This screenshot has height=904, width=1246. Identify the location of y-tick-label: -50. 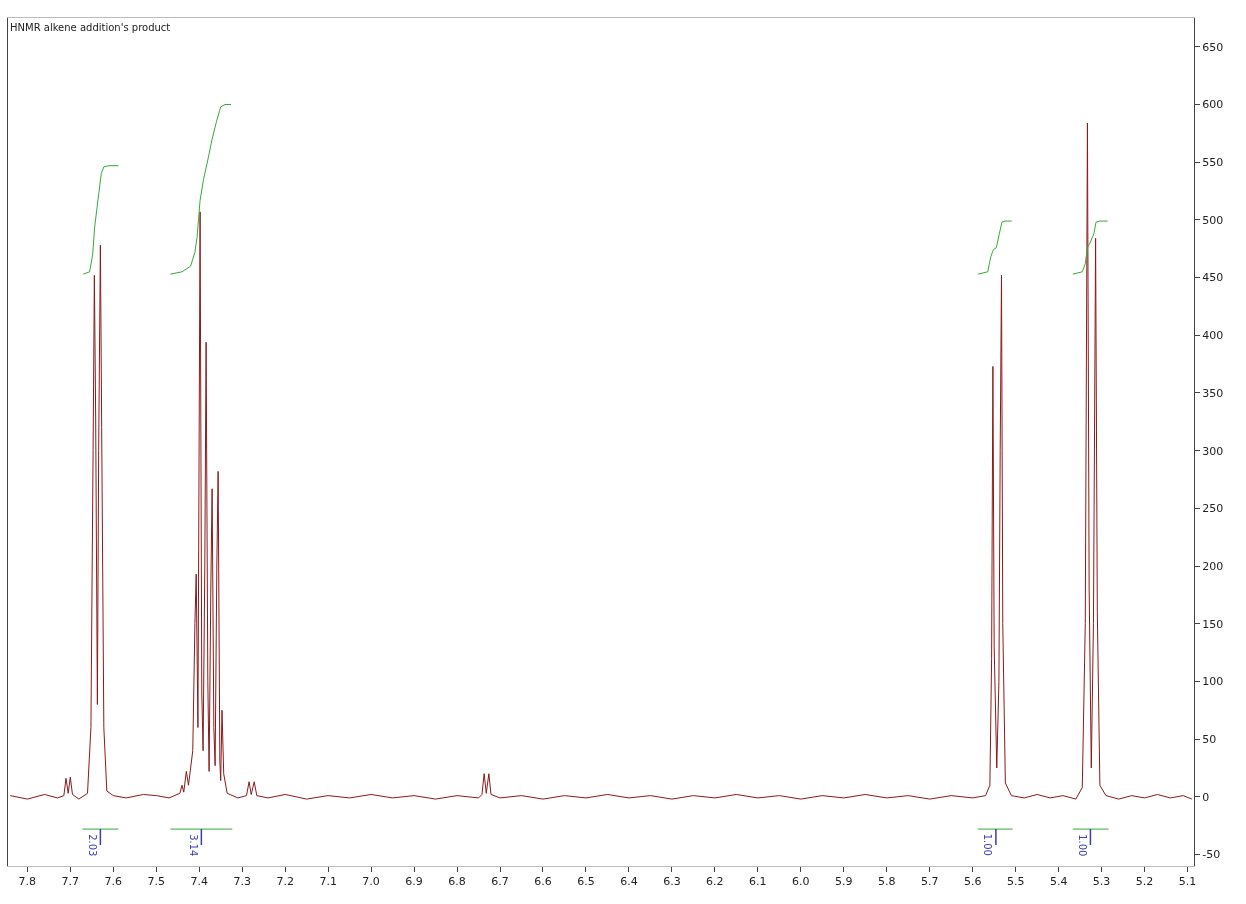
(1211, 855).